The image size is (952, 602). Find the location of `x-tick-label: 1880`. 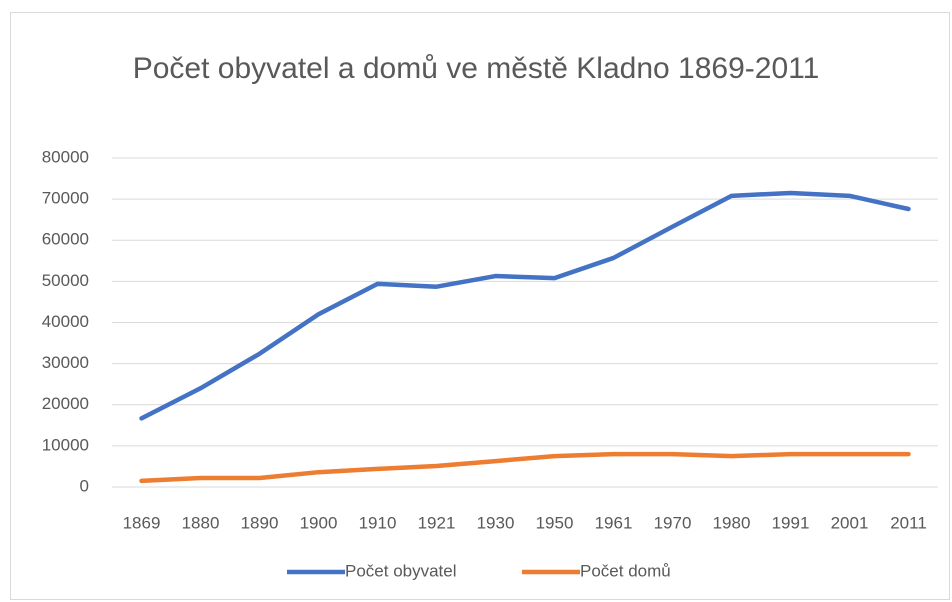

x-tick-label: 1880 is located at coordinates (201, 522).